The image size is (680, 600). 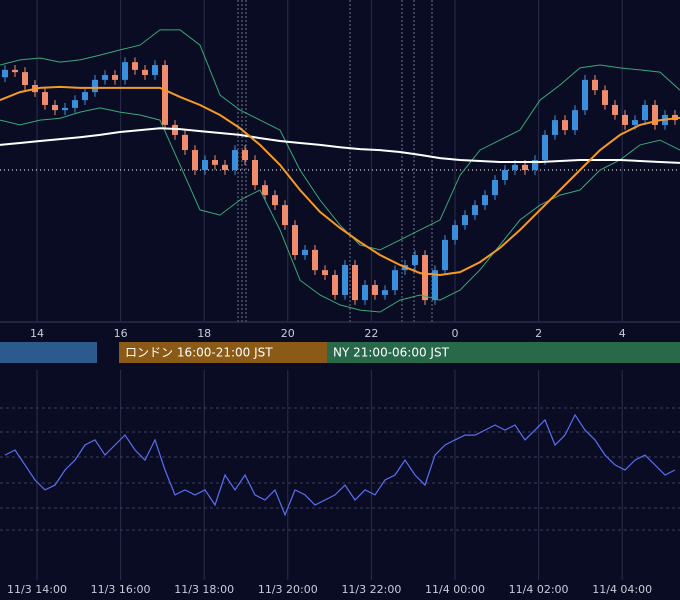 What do you see at coordinates (455, 333) in the screenshot?
I see `x-tick-label: 0` at bounding box center [455, 333].